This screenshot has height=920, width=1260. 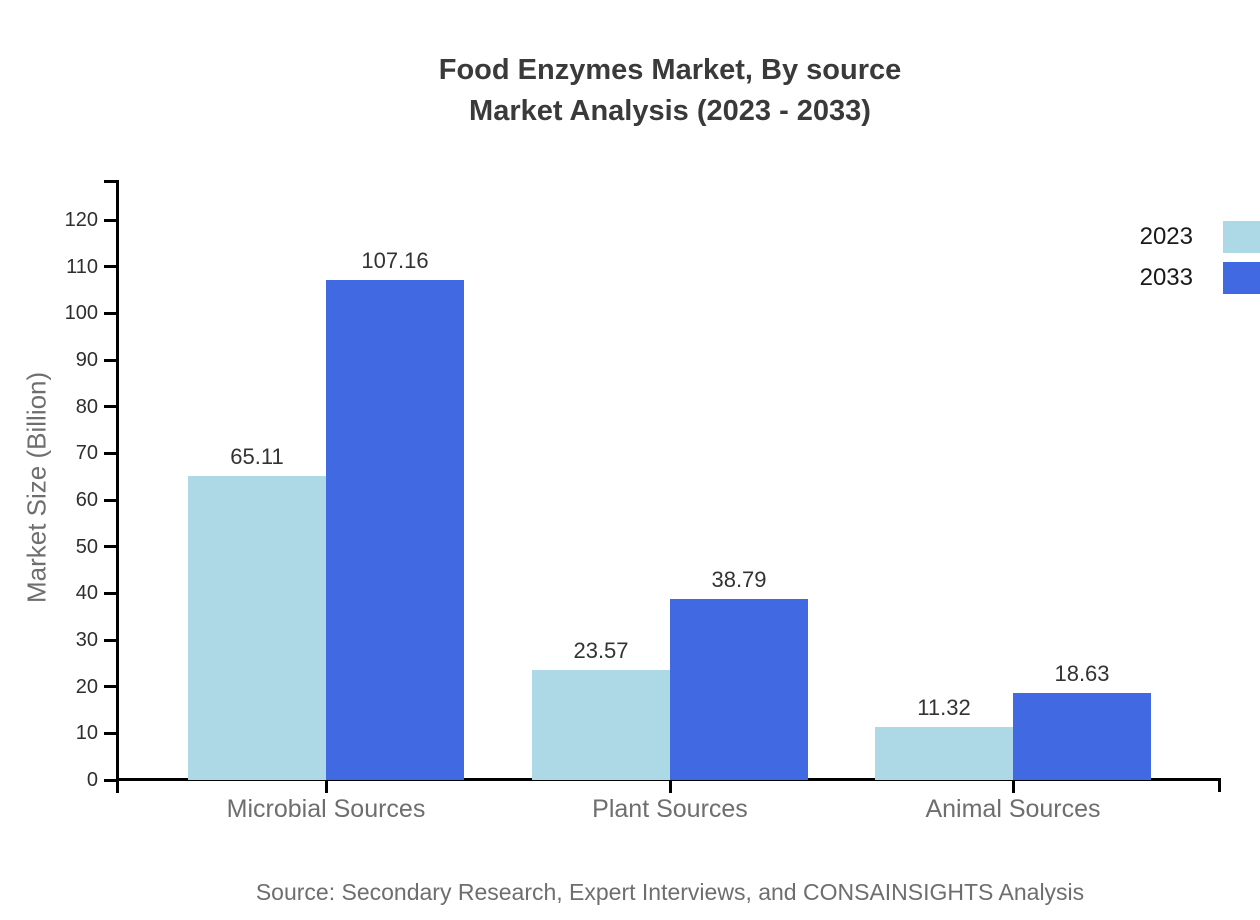 What do you see at coordinates (670, 111) in the screenshot?
I see `chart-title-line-2: Market Analysis (2023 - 2033)` at bounding box center [670, 111].